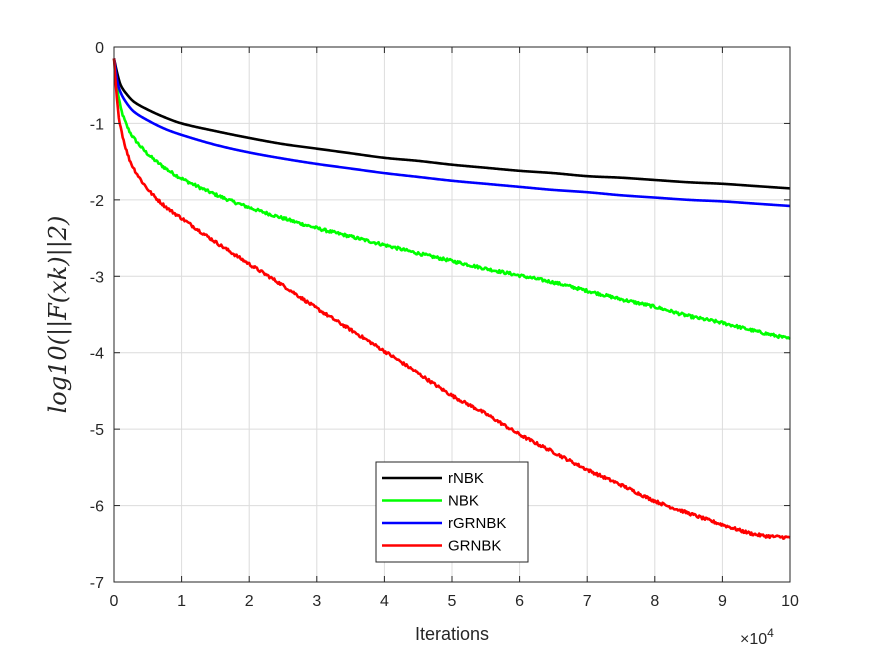 This screenshot has width=872, height=654. Describe the element at coordinates (474, 546) in the screenshot. I see `legend-label-grnbk: GRNBK` at that location.